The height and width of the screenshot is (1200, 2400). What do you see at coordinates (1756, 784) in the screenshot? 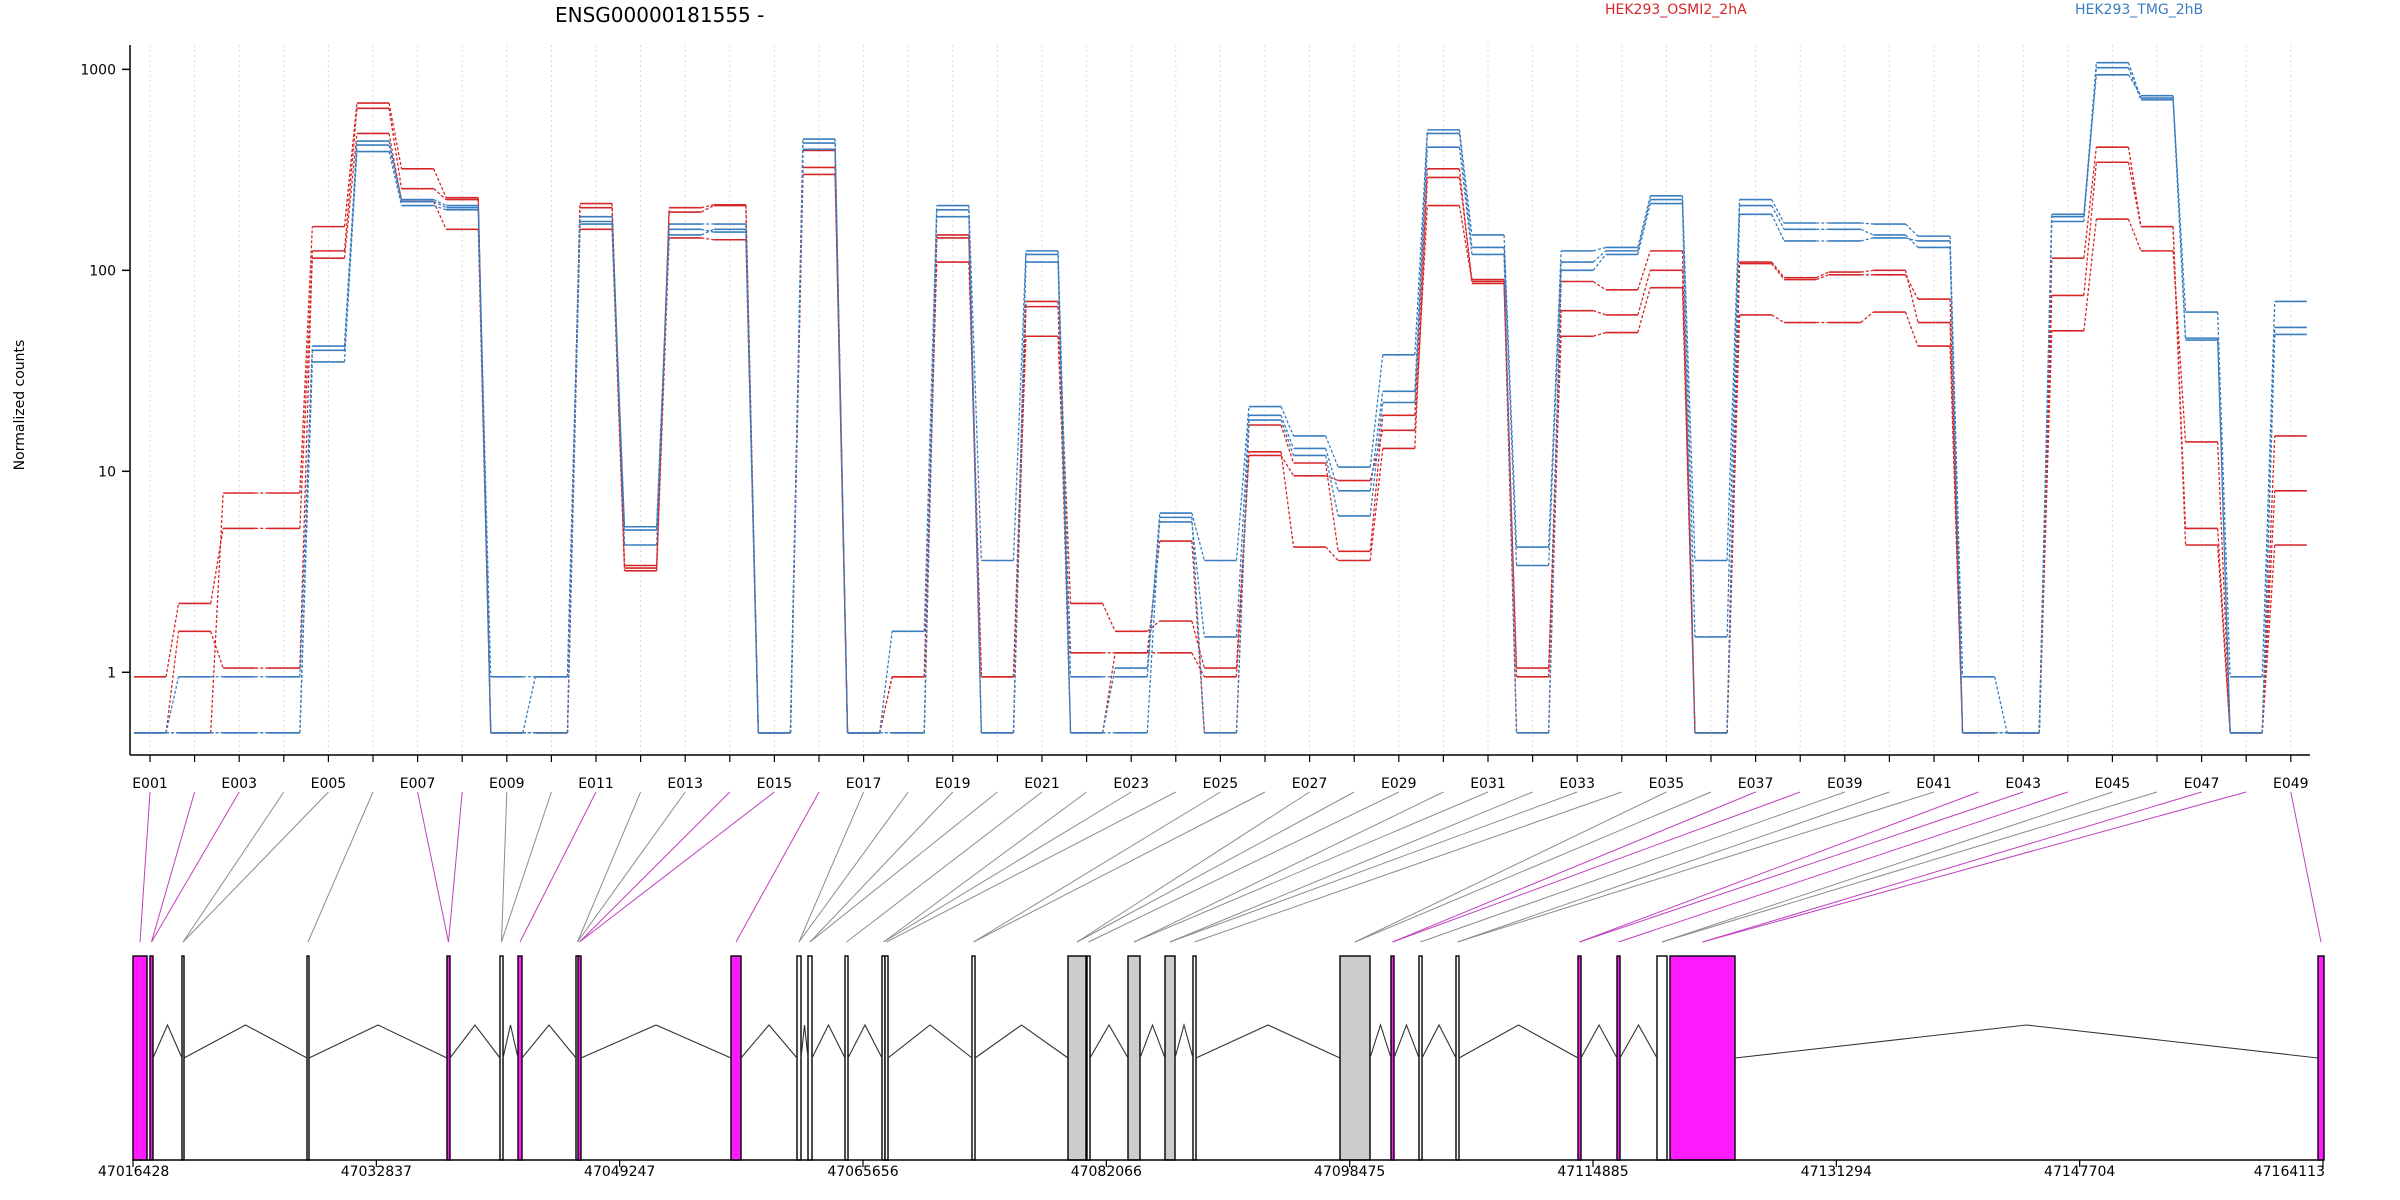
I see `x-tick-label: E037` at bounding box center [1756, 784].